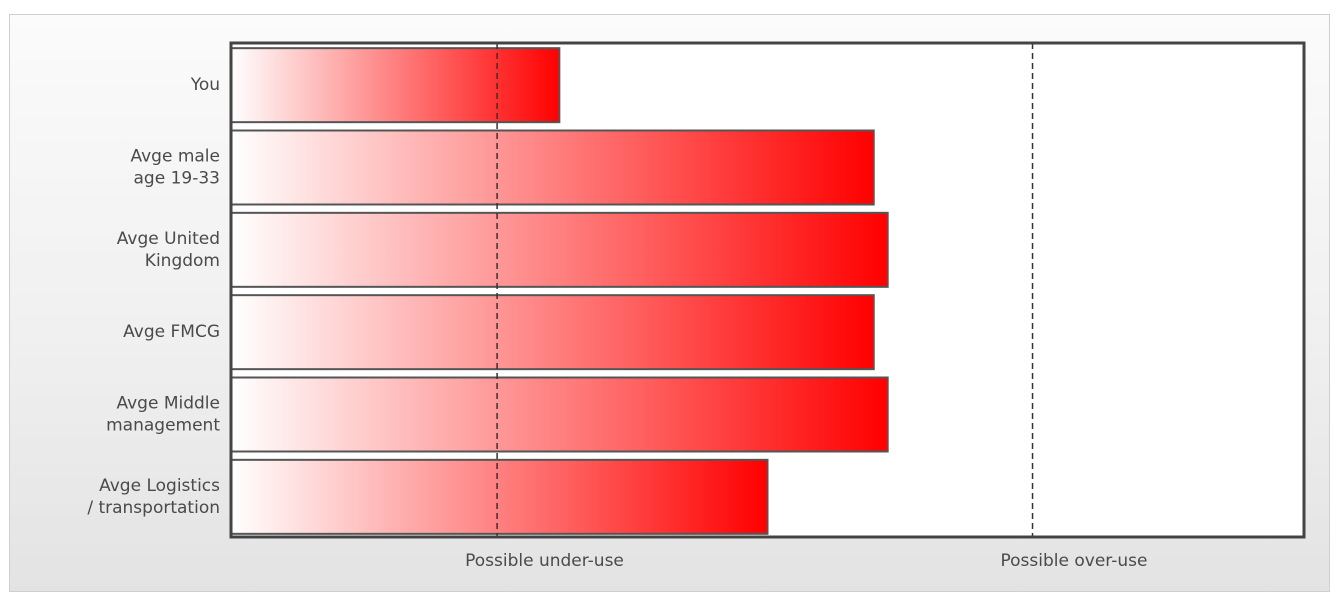  Describe the element at coordinates (182, 261) in the screenshot. I see `category-label-2-line-1: Kingdom` at that location.